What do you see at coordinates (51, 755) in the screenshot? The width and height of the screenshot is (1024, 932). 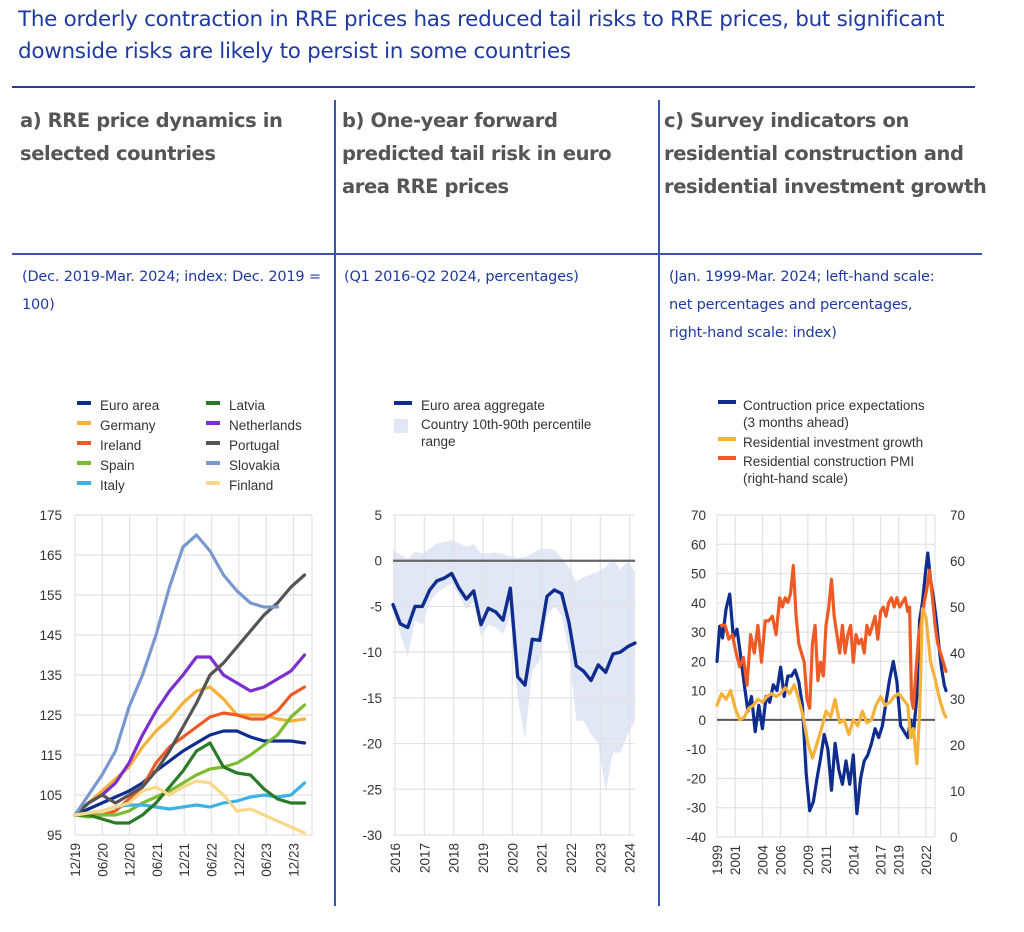 I see `panel-a-ytick-label: 115` at bounding box center [51, 755].